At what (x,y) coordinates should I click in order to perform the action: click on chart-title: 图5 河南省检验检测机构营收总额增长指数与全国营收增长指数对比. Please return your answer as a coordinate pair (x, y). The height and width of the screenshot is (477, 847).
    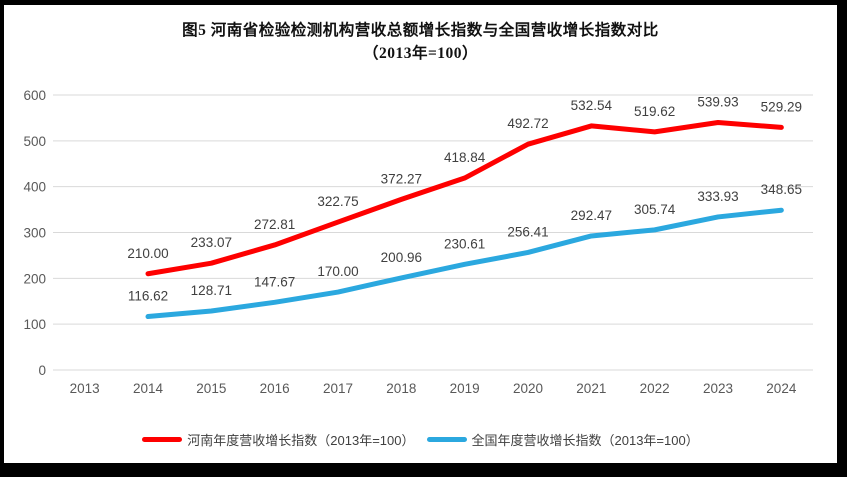
    Looking at the image, I should click on (420, 30).